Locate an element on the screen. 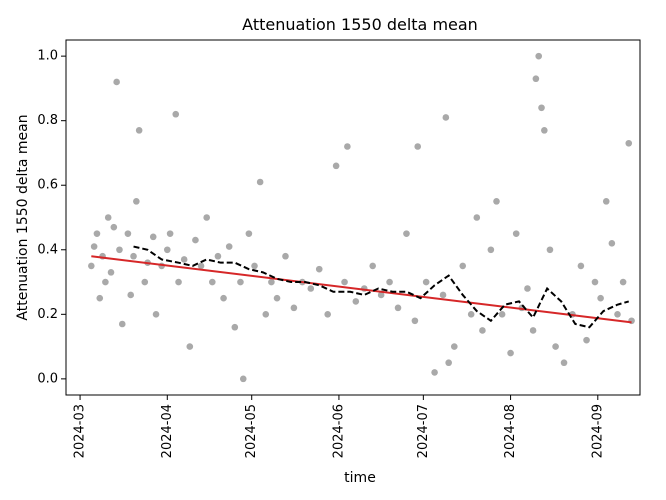 The image size is (666, 500). rolling-mean-line is located at coordinates (381, 287).